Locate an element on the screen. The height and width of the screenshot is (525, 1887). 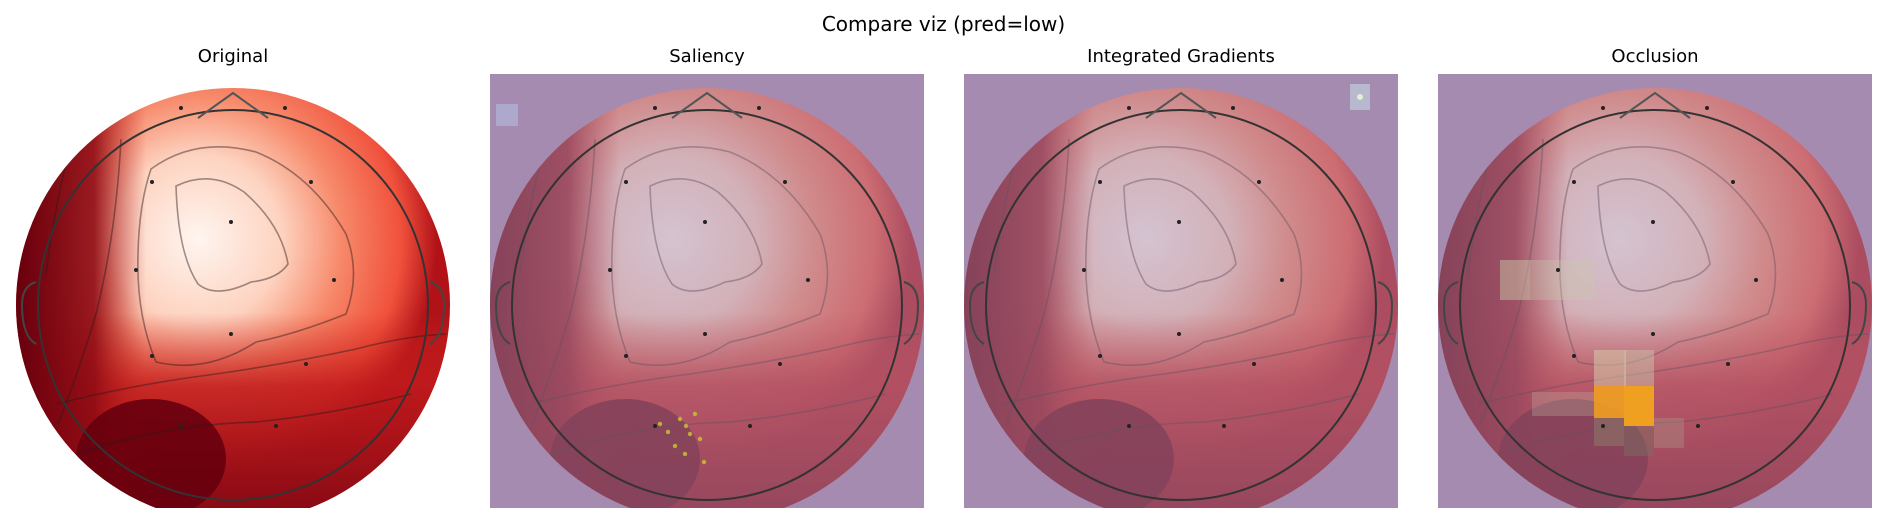
panel-title-integrated-gradients: Integrated Gradients is located at coordinates (1181, 56).